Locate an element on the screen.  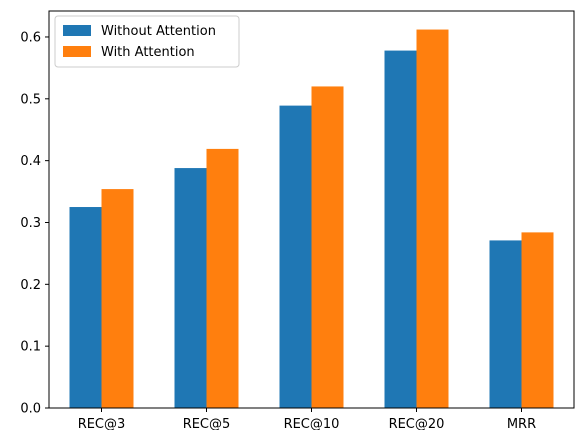
bar-without-attention-mrr is located at coordinates (505, 324).